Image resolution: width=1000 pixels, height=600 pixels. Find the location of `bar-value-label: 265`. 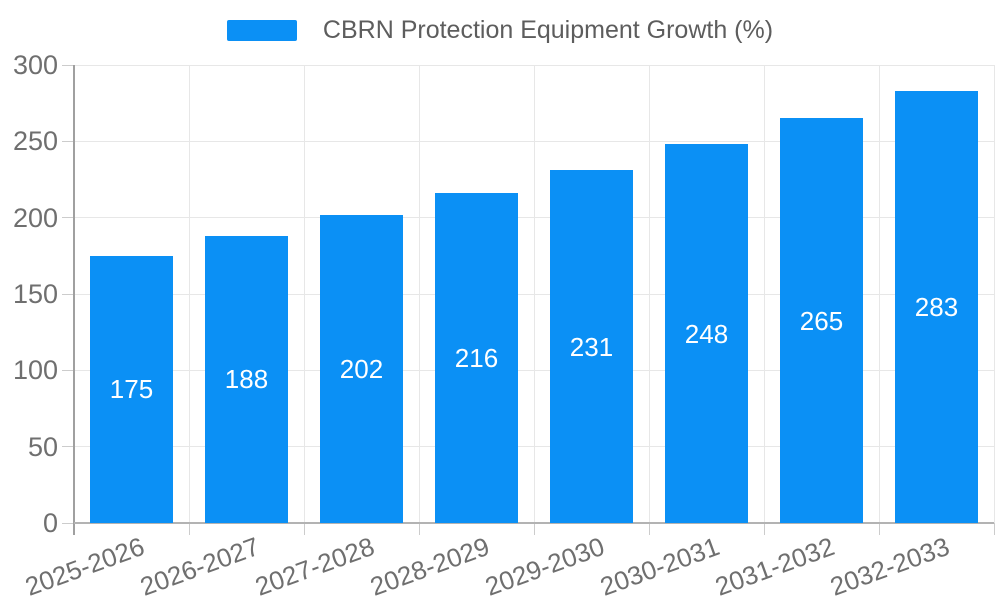

bar-value-label: 265 is located at coordinates (821, 320).